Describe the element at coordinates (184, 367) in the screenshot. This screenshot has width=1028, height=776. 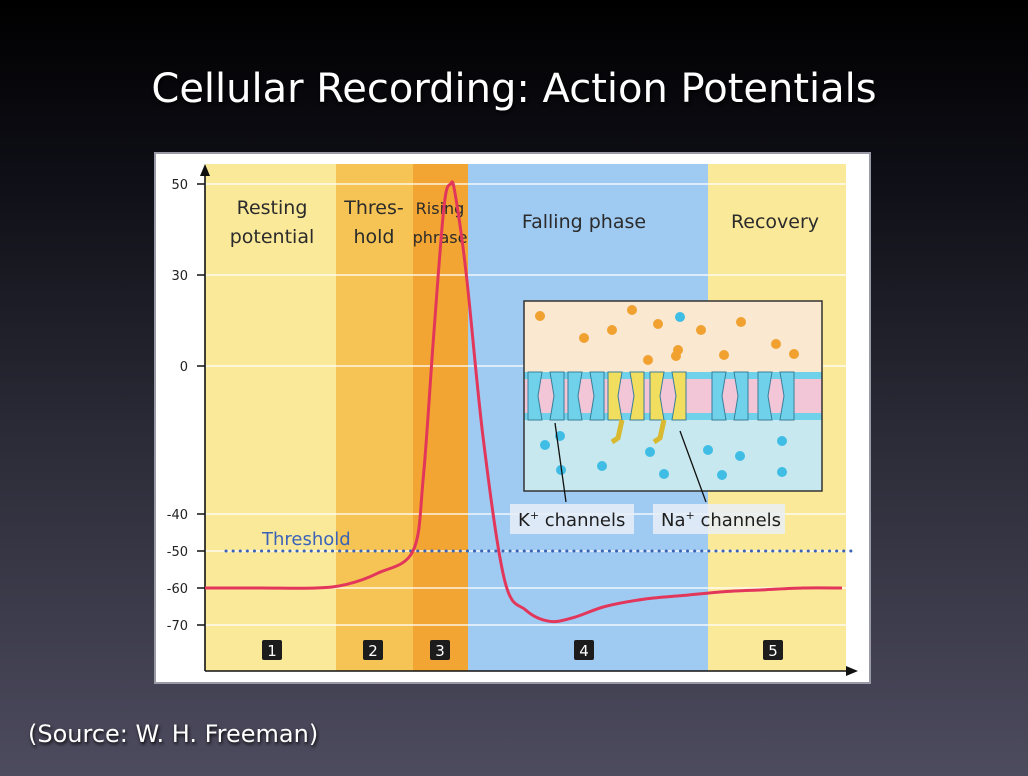
I see `y-tick-label: 0` at that location.